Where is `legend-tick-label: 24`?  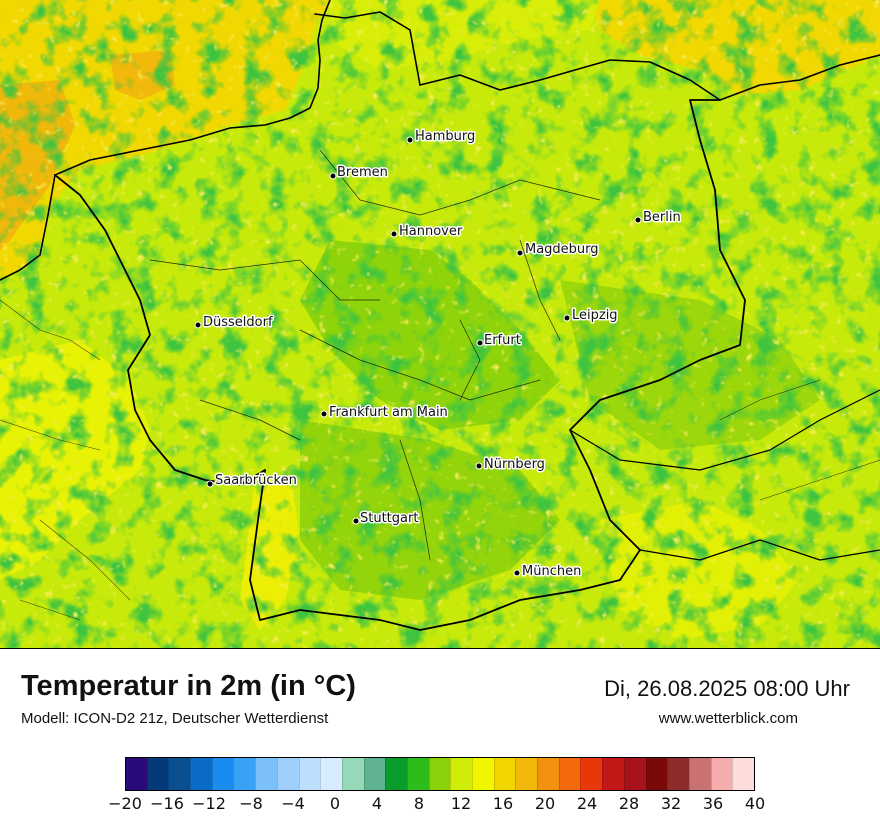
legend-tick-label: 24 is located at coordinates (587, 803).